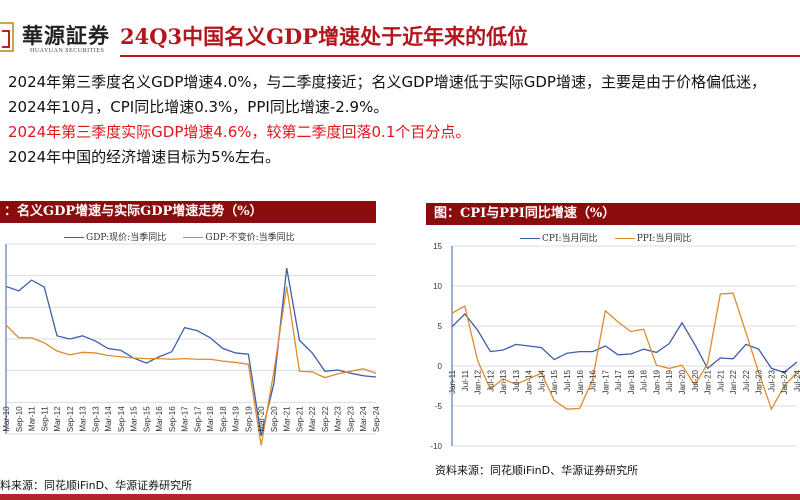 The image size is (800, 500). What do you see at coordinates (708, 381) in the screenshot?
I see `svg-text: Jan-21` at bounding box center [708, 381].